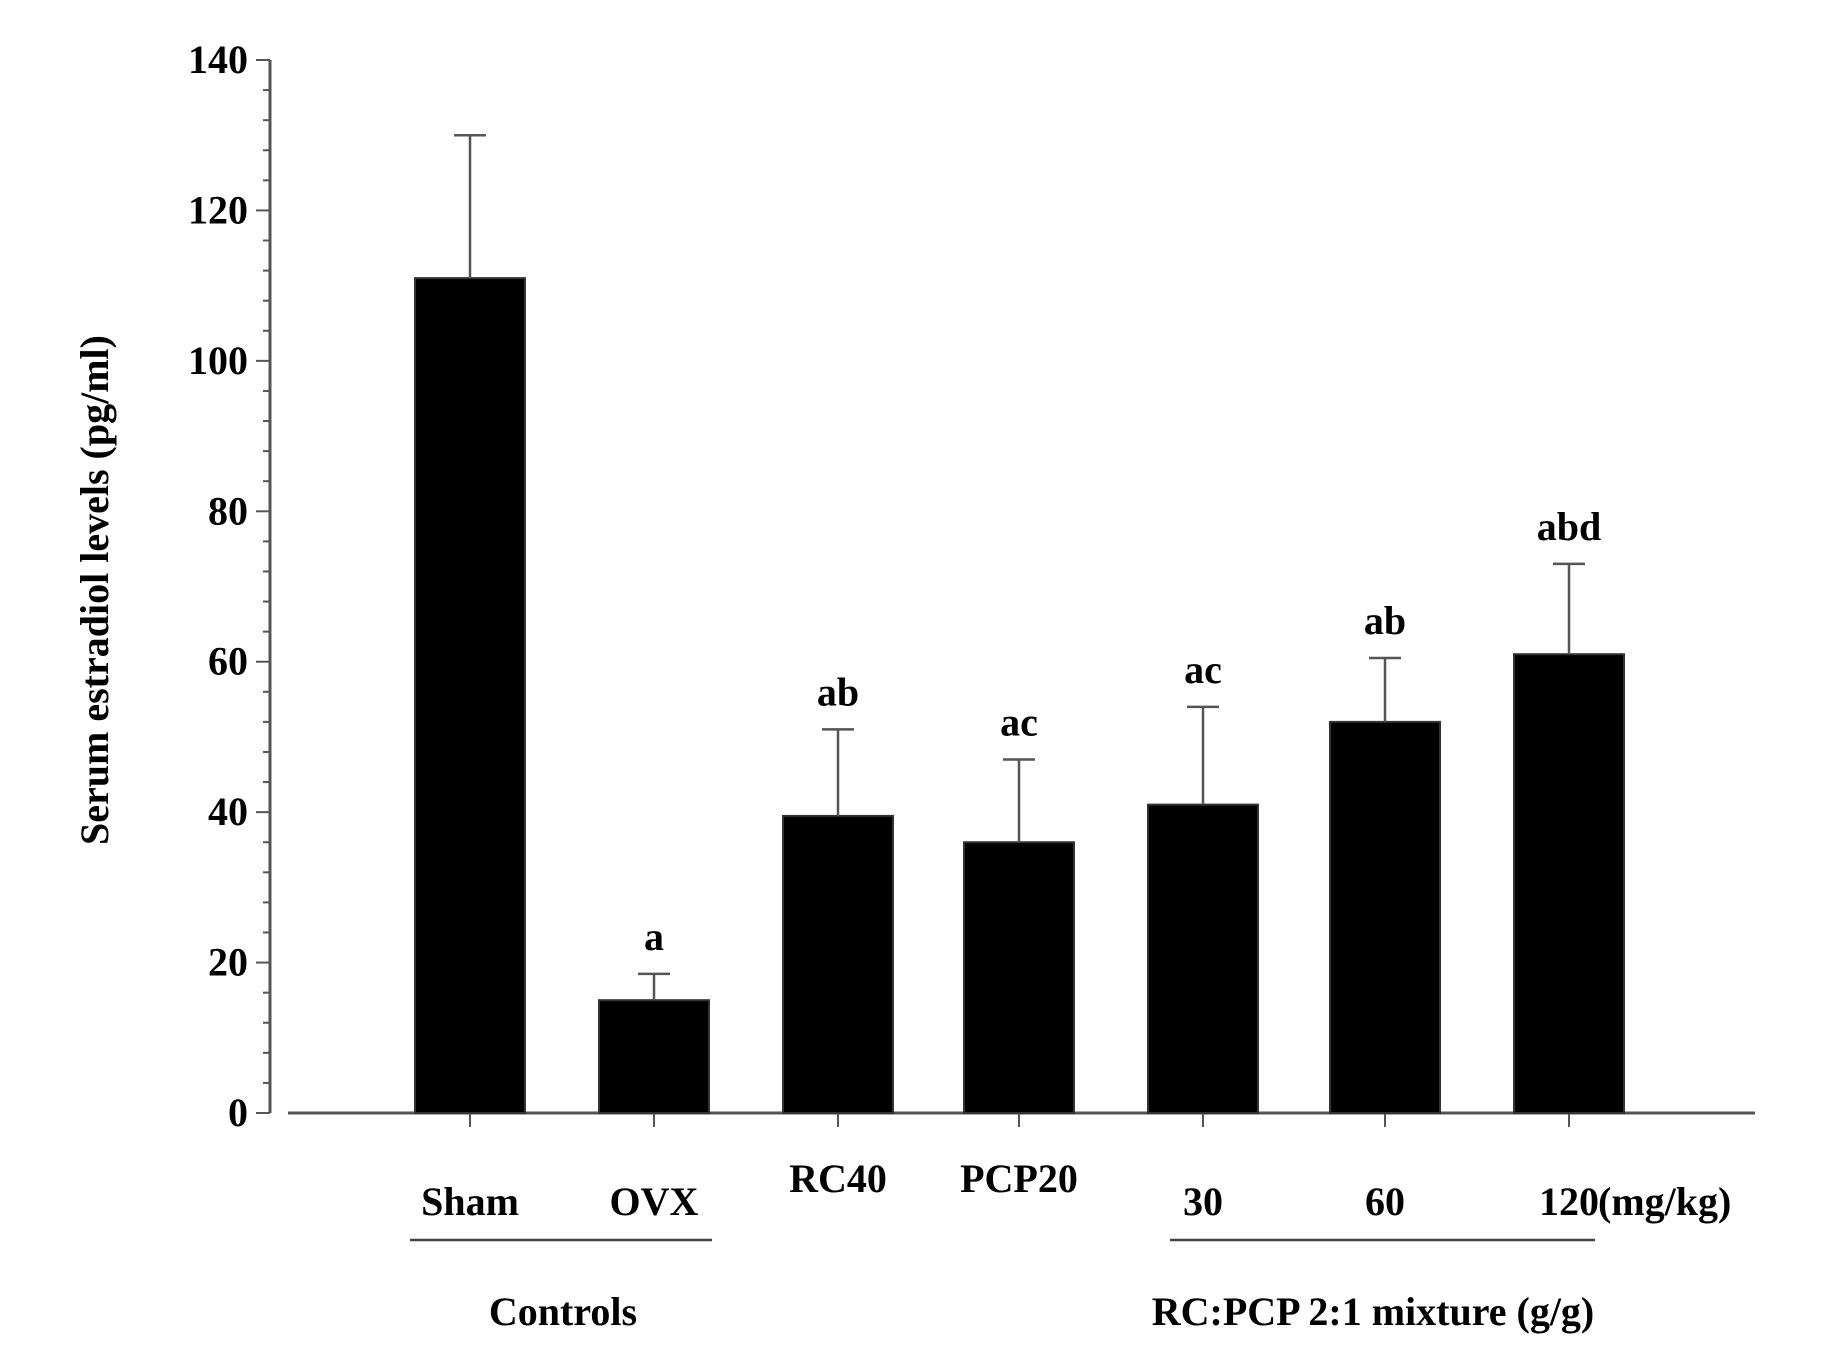  I want to click on x-tick-label: OVX, so click(654, 1201).